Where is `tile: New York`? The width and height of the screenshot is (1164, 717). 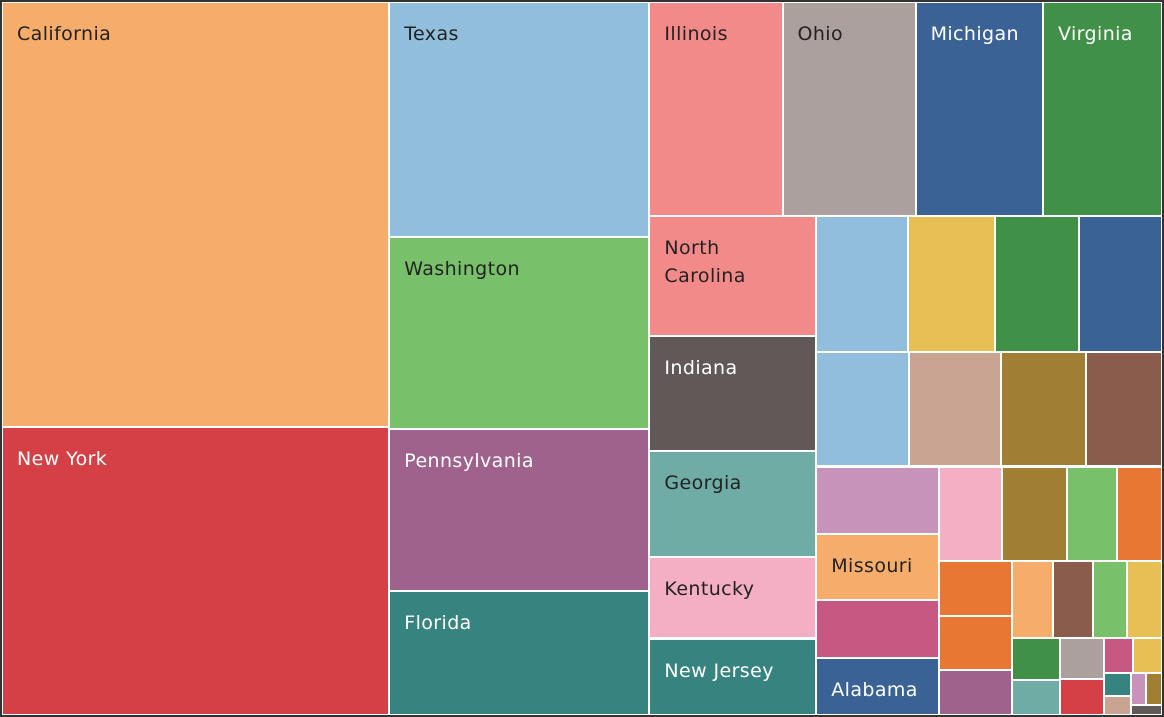
tile: New York is located at coordinates (196, 570).